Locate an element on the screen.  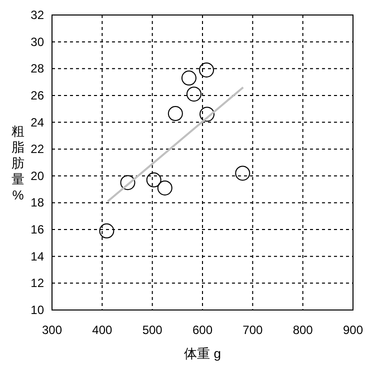
y-tick-label: 32 is located at coordinates (37, 15).